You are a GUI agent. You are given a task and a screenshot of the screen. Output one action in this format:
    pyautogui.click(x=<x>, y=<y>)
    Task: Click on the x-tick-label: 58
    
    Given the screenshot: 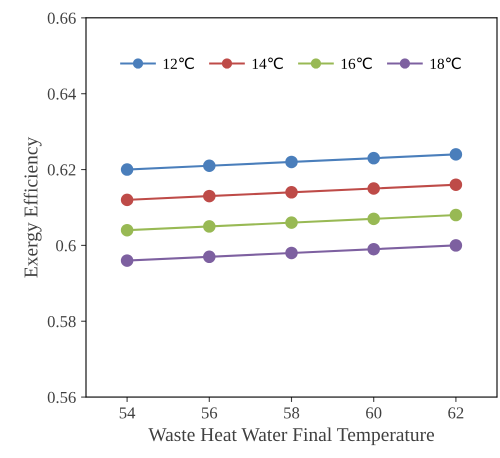 What is the action you would take?
    pyautogui.click(x=292, y=413)
    